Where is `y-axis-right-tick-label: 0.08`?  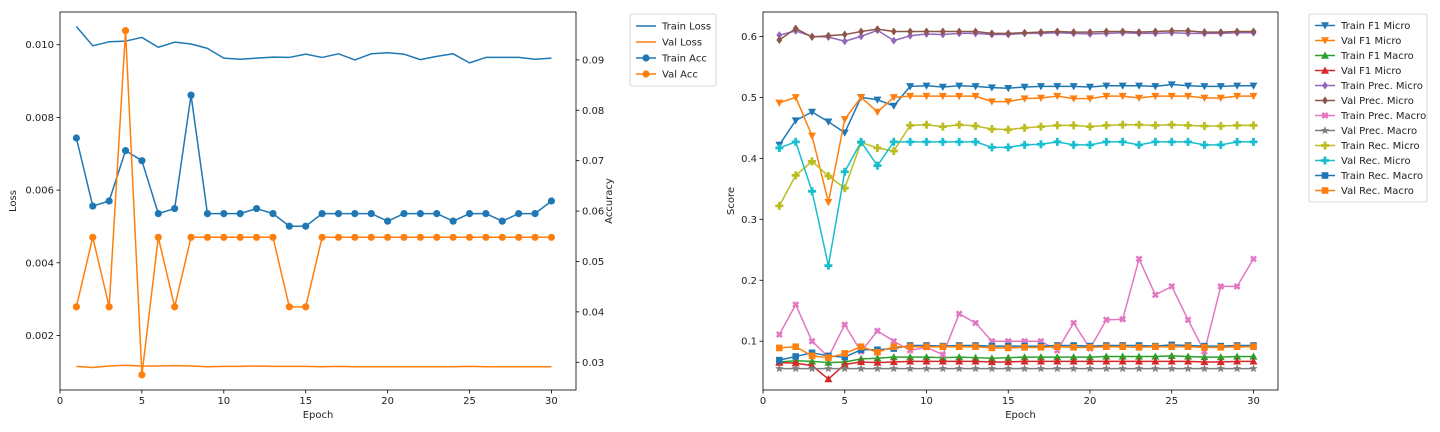
y-axis-right-tick-label: 0.08 is located at coordinates (593, 111).